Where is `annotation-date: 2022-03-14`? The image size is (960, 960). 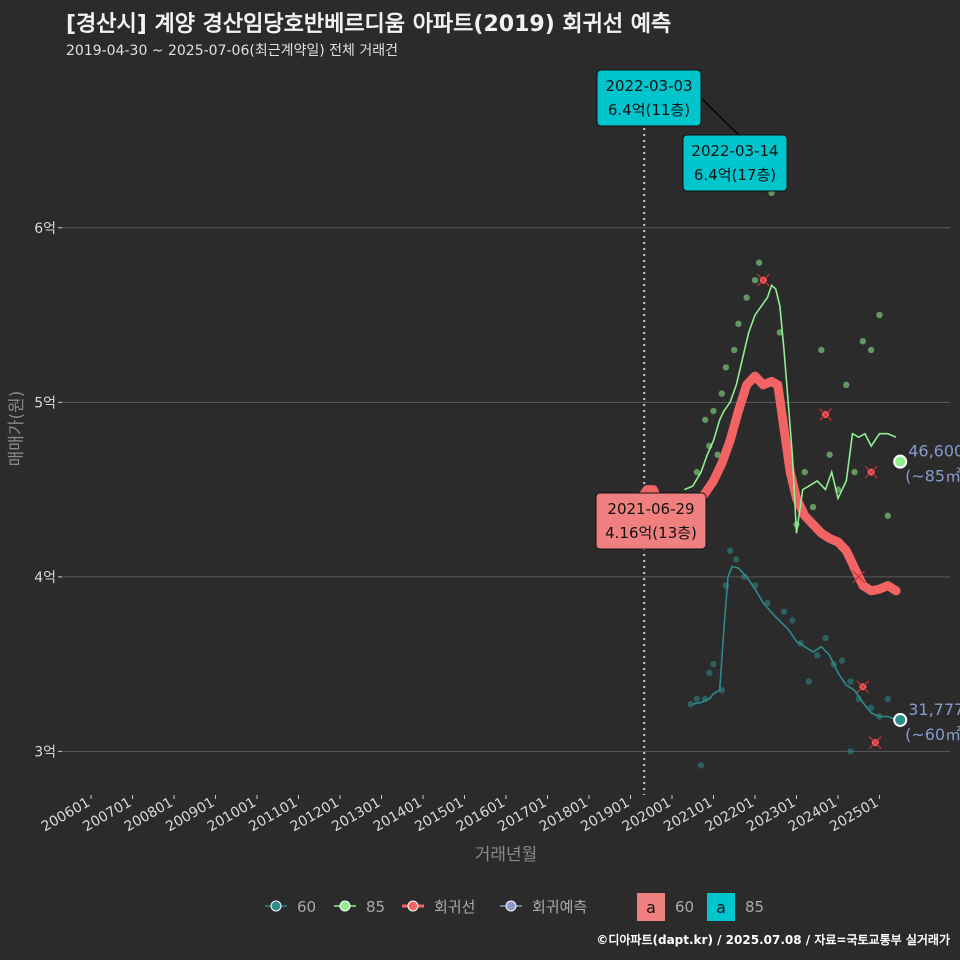
annotation-date: 2022-03-14 is located at coordinates (734, 151).